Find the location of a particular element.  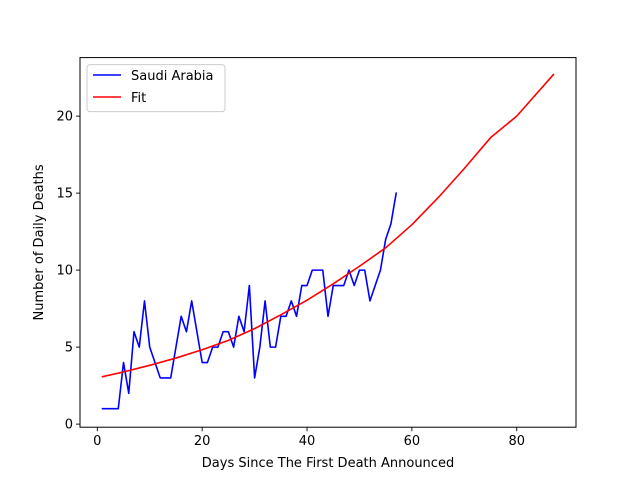

y-tick-label: 0 is located at coordinates (69, 425).